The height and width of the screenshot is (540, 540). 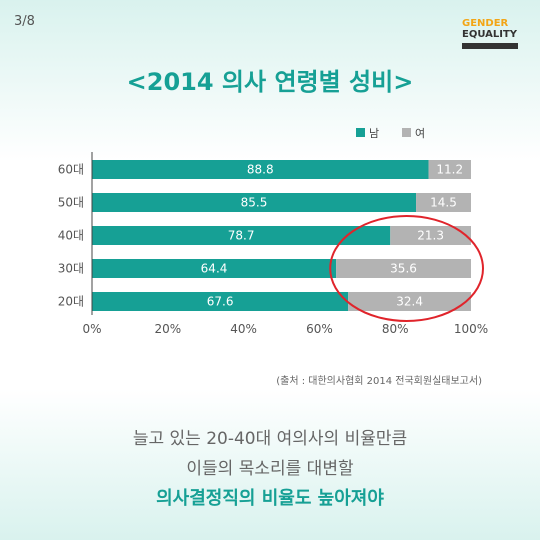 What do you see at coordinates (485, 23) in the screenshot?
I see `logo-line-1: GENDER` at bounding box center [485, 23].